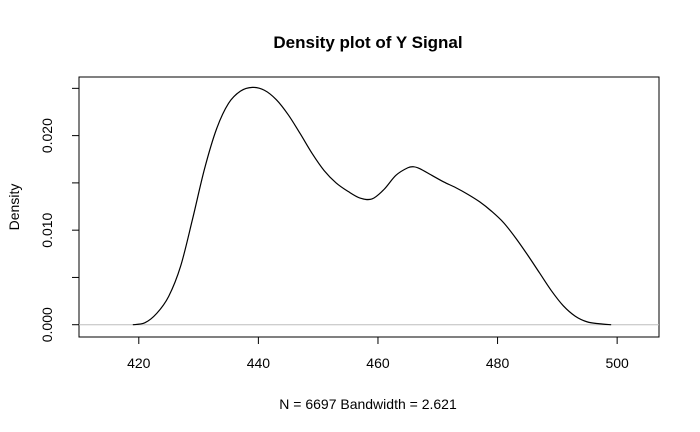  What do you see at coordinates (139, 363) in the screenshot?
I see `x-tick-label: 420` at bounding box center [139, 363].